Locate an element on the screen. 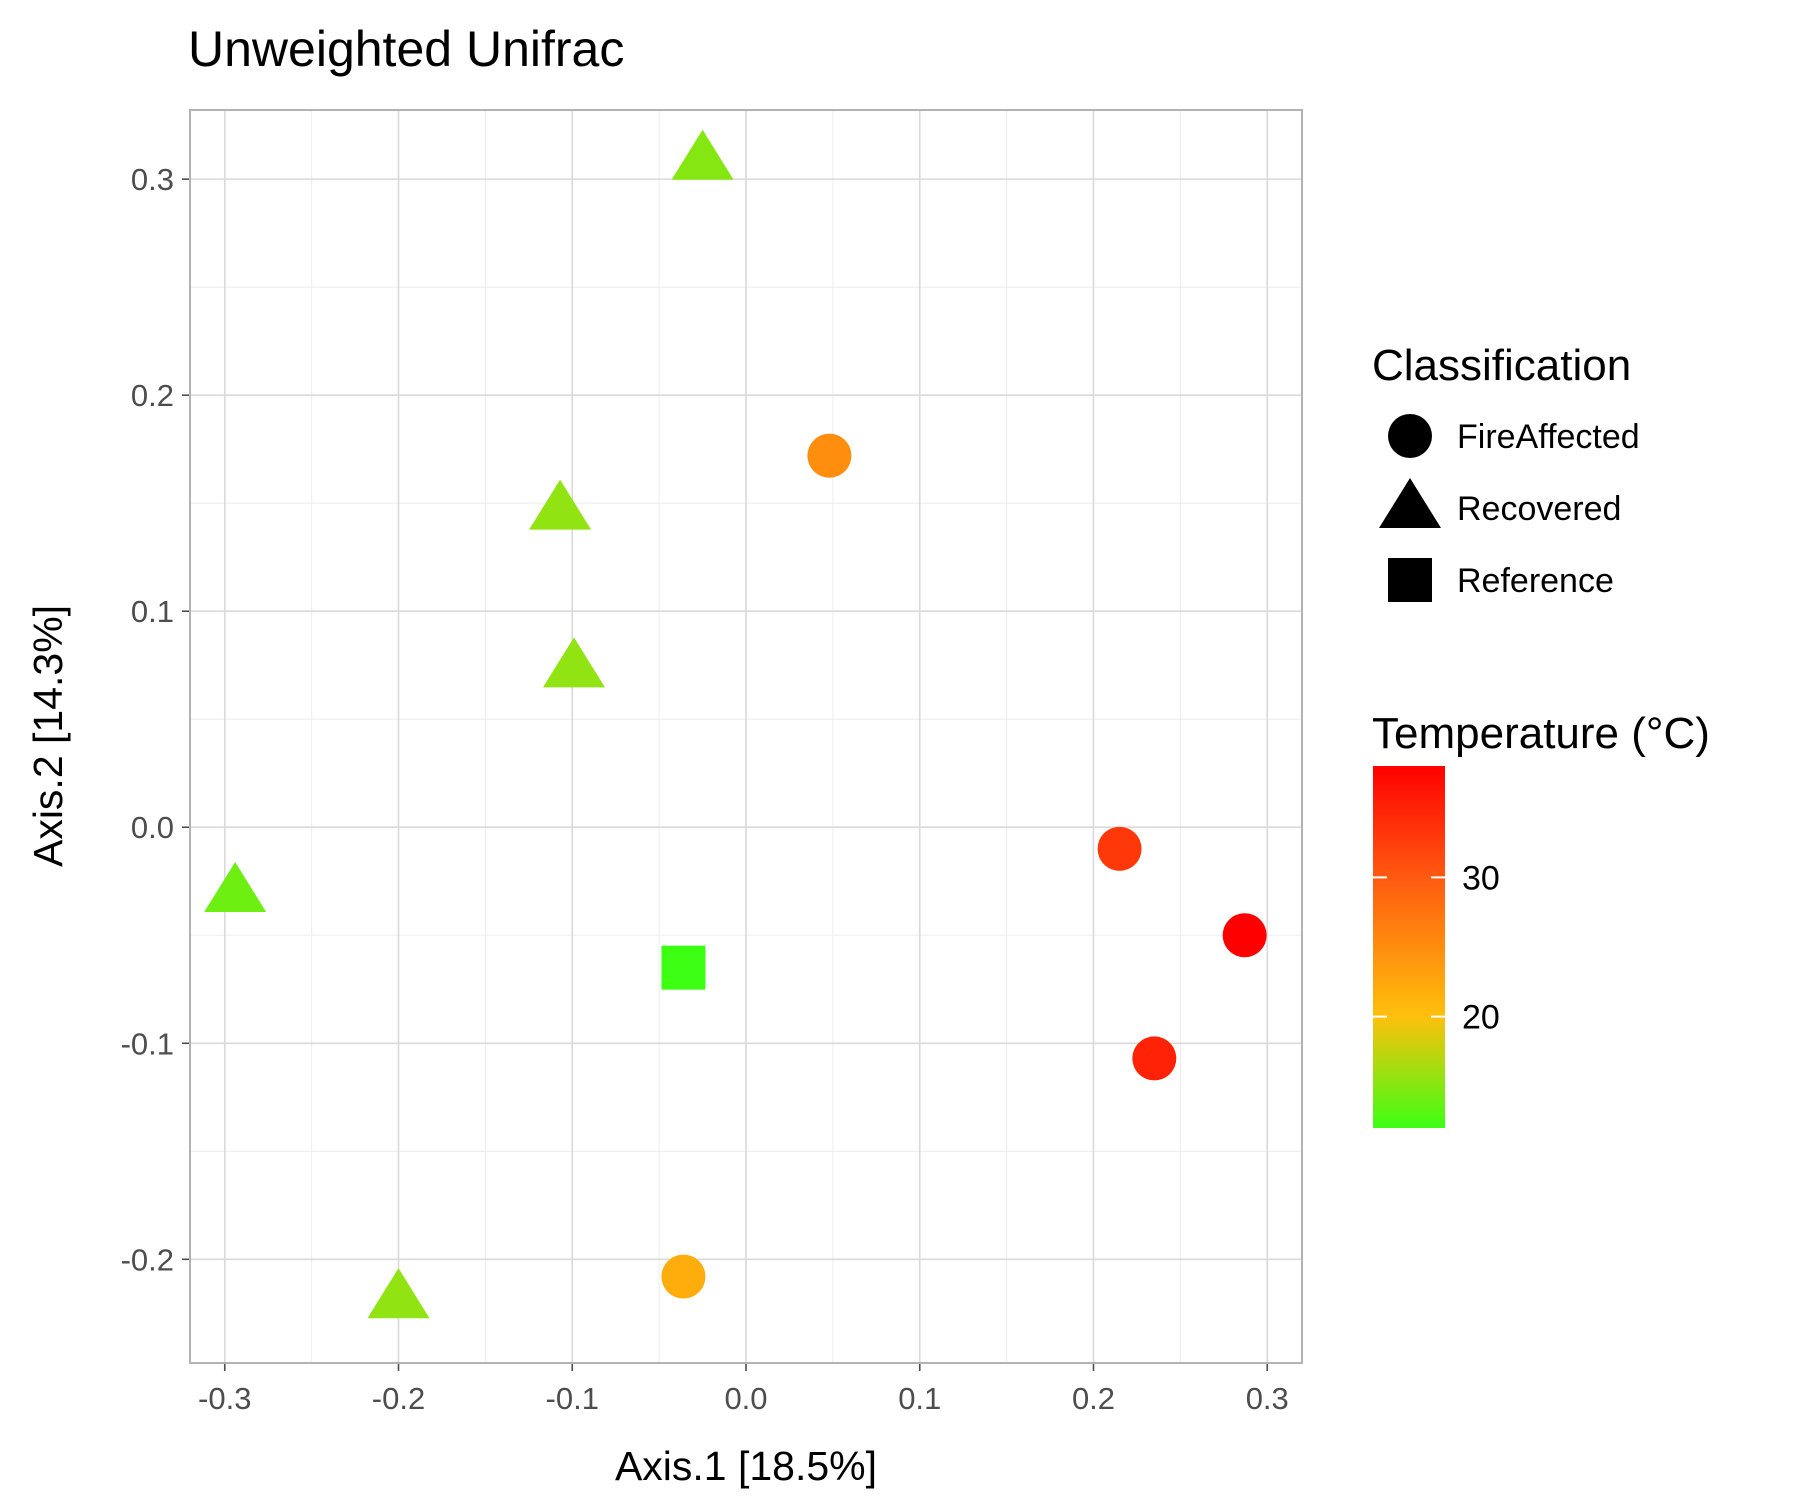 Image resolution: width=1800 pixels, height=1500 pixels. x-tick-label: 0.3 is located at coordinates (1267, 1398).